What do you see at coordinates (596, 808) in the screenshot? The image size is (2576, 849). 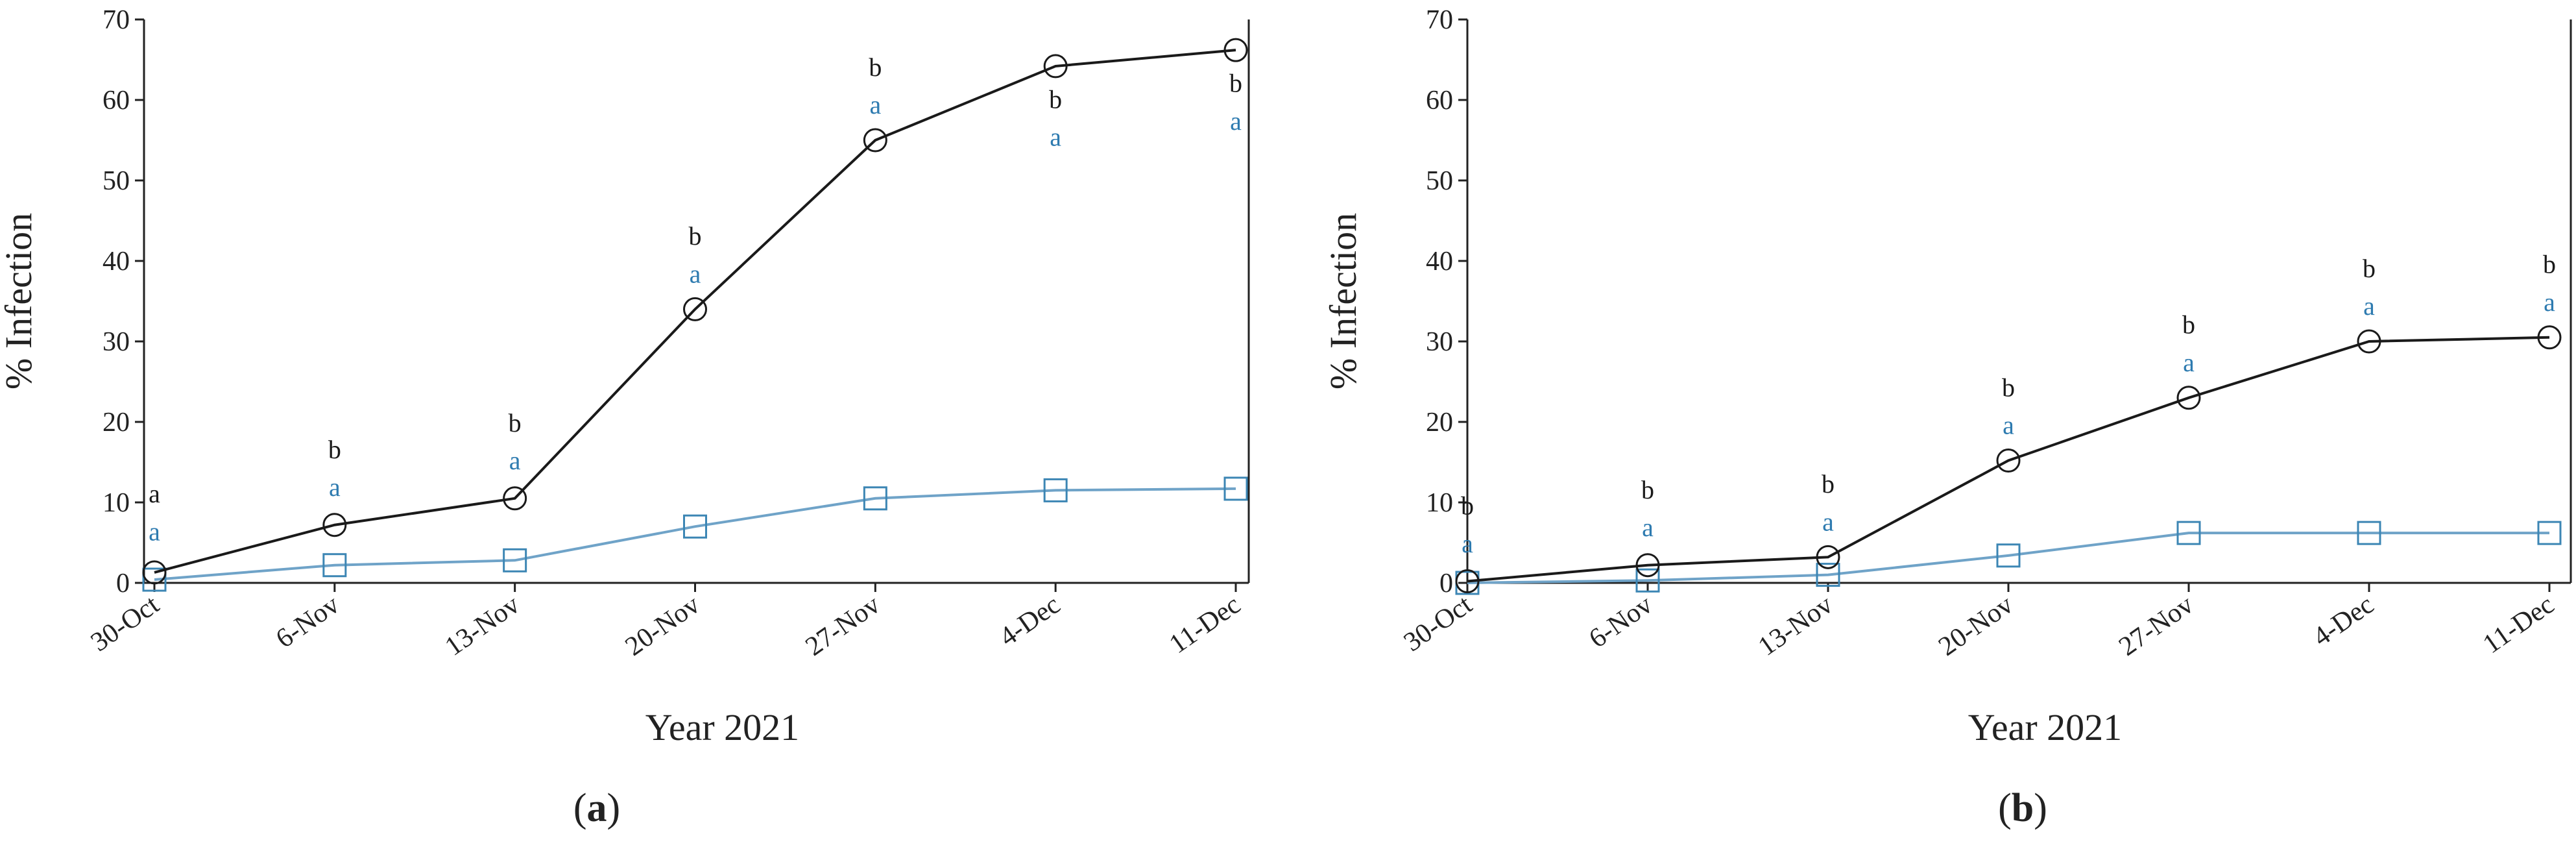 I see `panel-label: (a)` at bounding box center [596, 808].